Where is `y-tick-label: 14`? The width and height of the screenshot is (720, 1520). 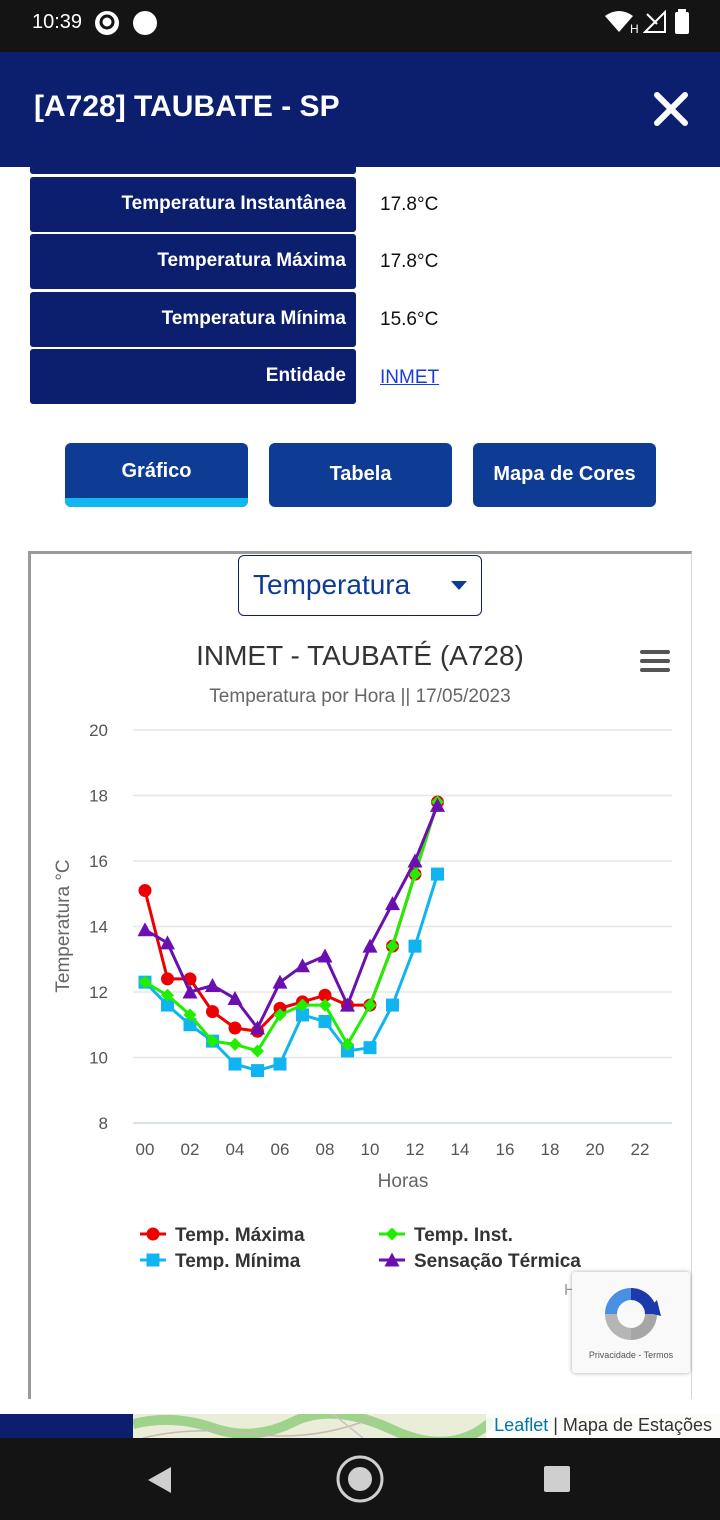 y-tick-label: 14 is located at coordinates (98, 927).